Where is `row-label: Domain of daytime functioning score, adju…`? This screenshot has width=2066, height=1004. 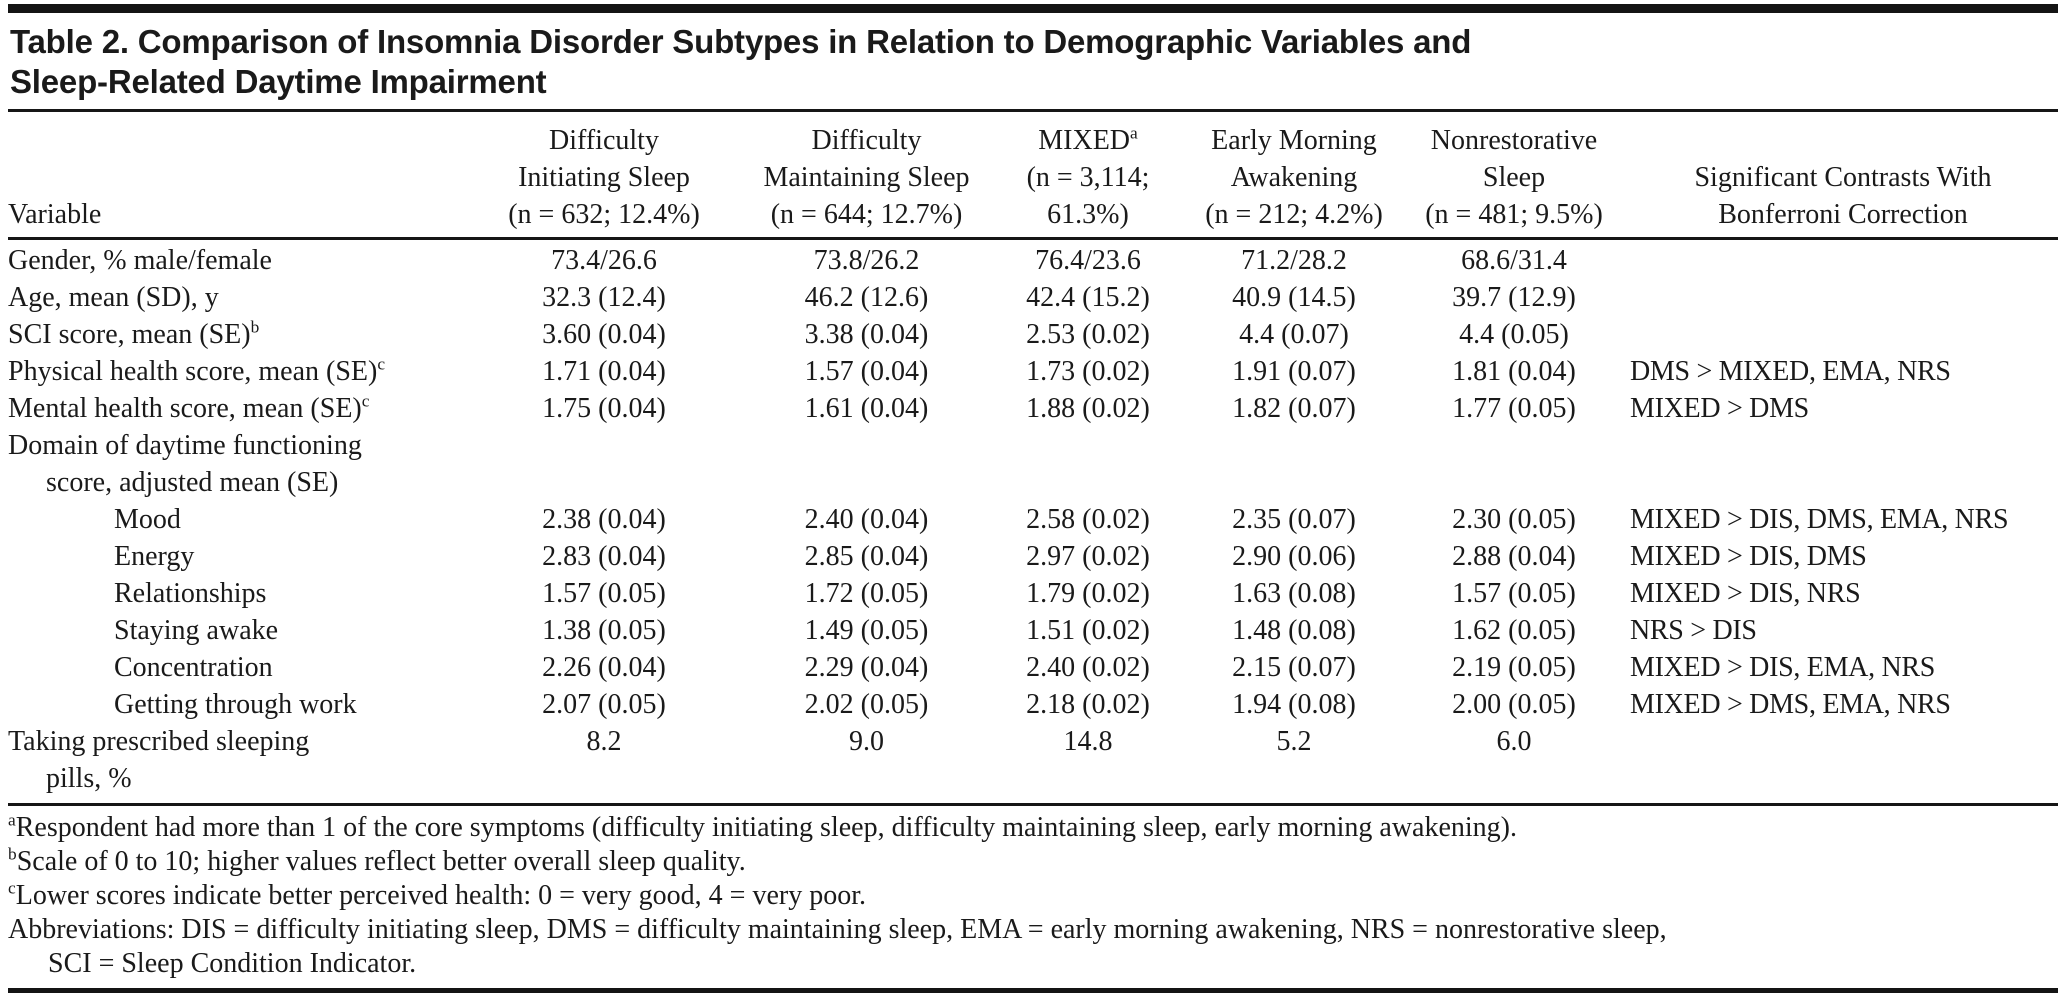 row-label: Domain of daytime functioning score, adju… is located at coordinates (235, 464).